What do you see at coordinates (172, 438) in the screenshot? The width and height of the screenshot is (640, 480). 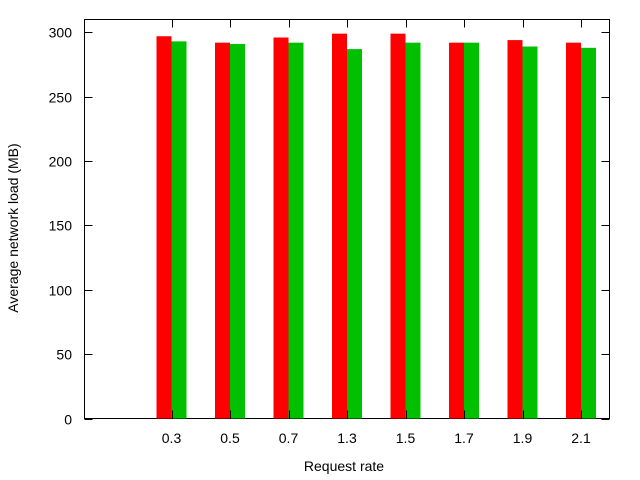 I see `x-tick-label: 0.3` at bounding box center [172, 438].